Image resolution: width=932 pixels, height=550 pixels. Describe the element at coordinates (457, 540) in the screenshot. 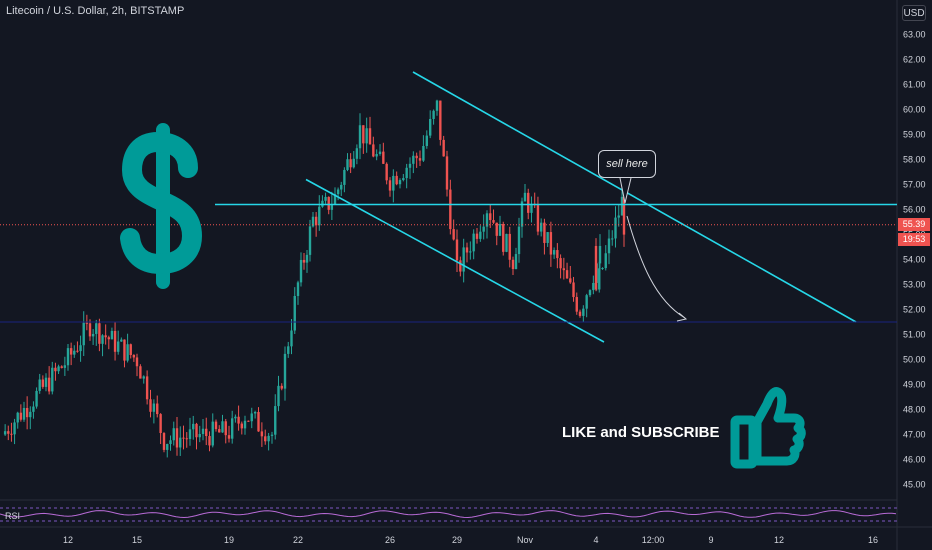

I see `time-tick-label: 29` at that location.